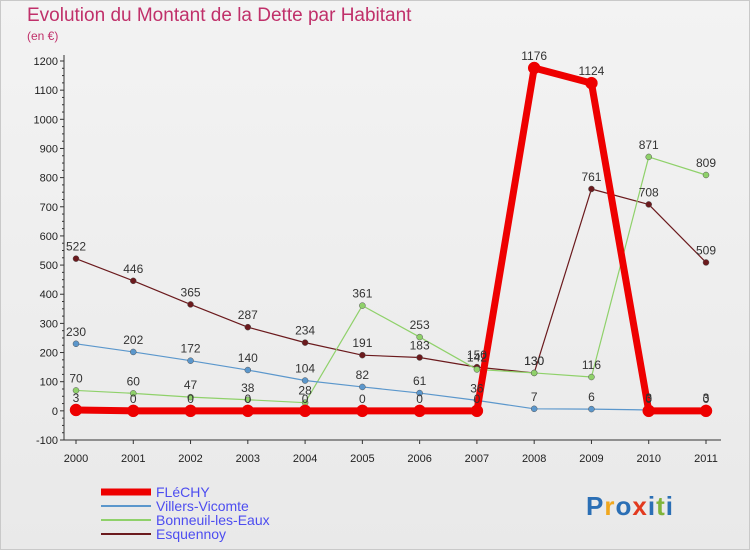 Image resolution: width=750 pixels, height=550 pixels. Describe the element at coordinates (55, 412) in the screenshot. I see `y-tick-label: 0` at that location.